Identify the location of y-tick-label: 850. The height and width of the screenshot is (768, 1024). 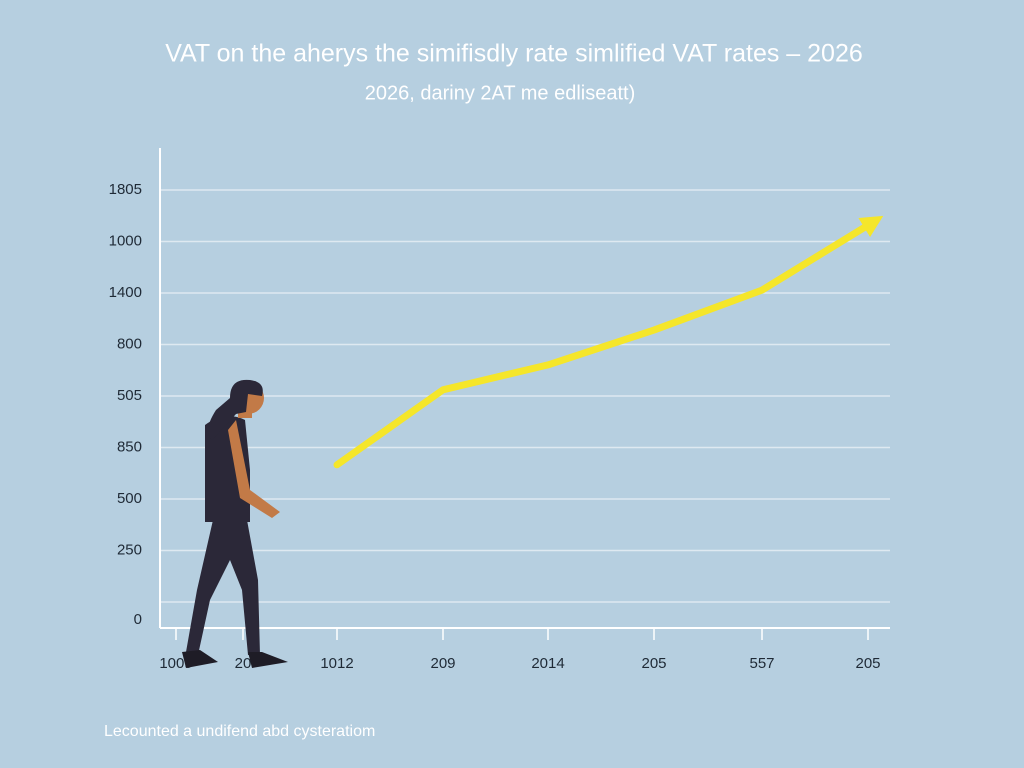
(129, 446).